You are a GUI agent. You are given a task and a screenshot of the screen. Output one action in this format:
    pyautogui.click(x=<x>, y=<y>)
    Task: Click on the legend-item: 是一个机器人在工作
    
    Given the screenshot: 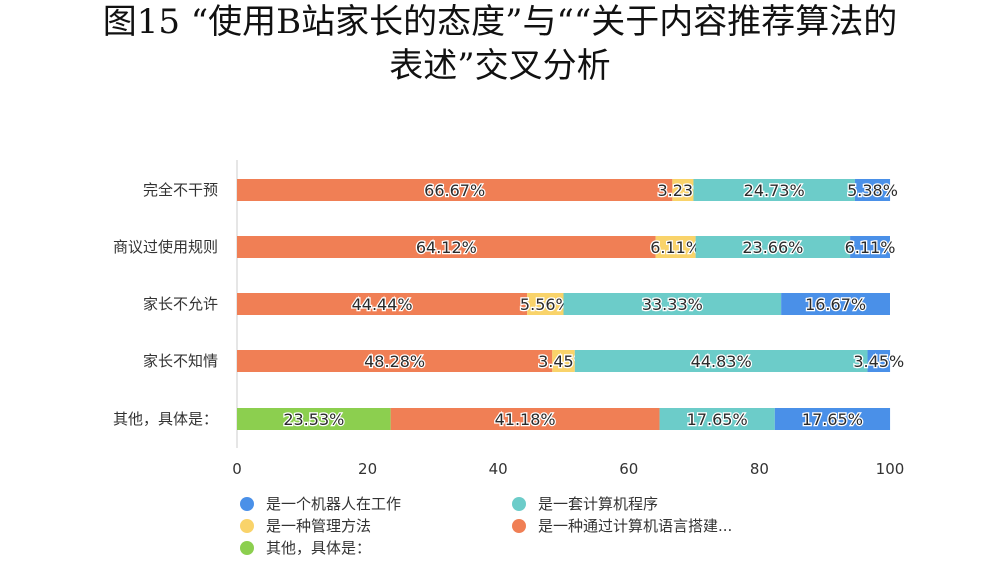 What is the action you would take?
    pyautogui.click(x=320, y=503)
    